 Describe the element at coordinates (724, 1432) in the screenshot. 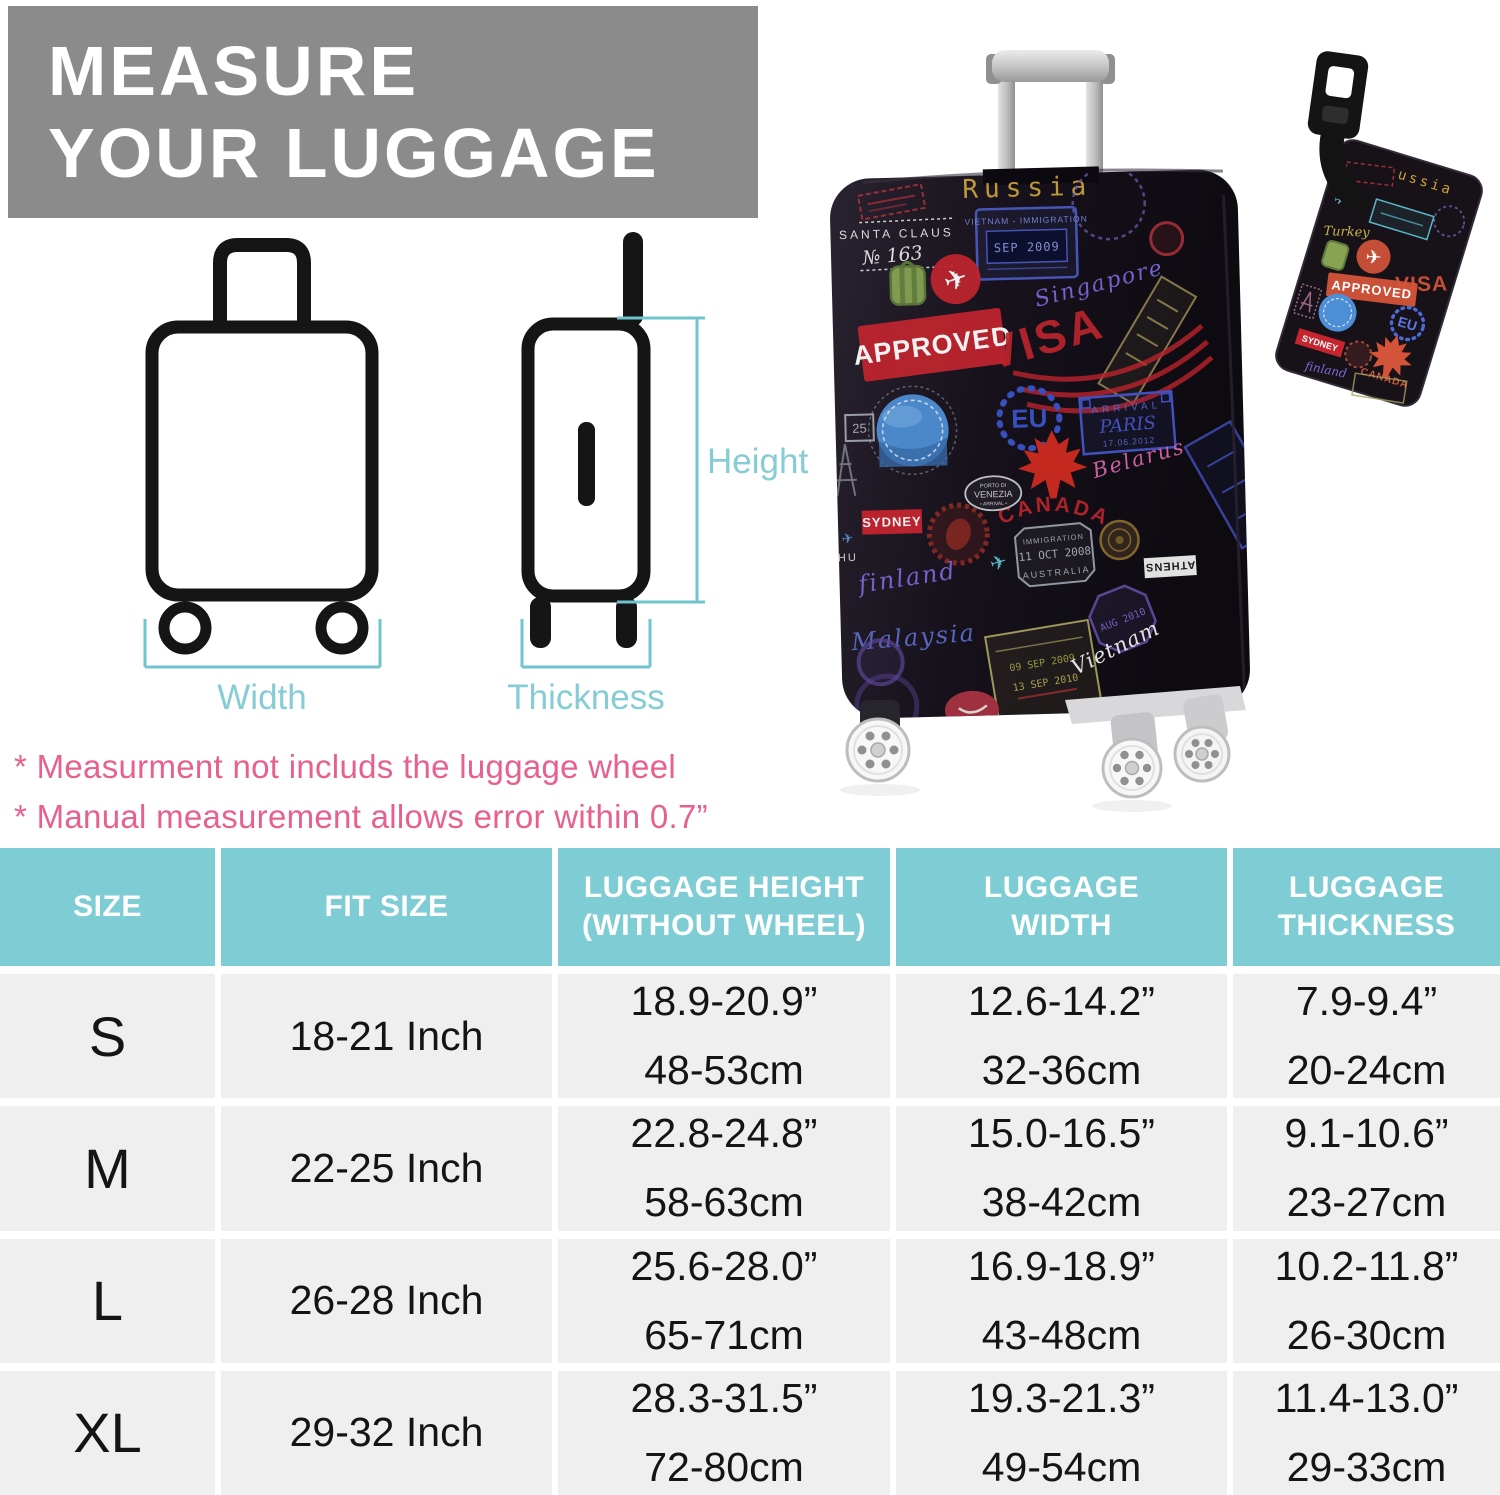

I see `table-row-xl-height: 28.3-31.5” 72-80cm` at that location.